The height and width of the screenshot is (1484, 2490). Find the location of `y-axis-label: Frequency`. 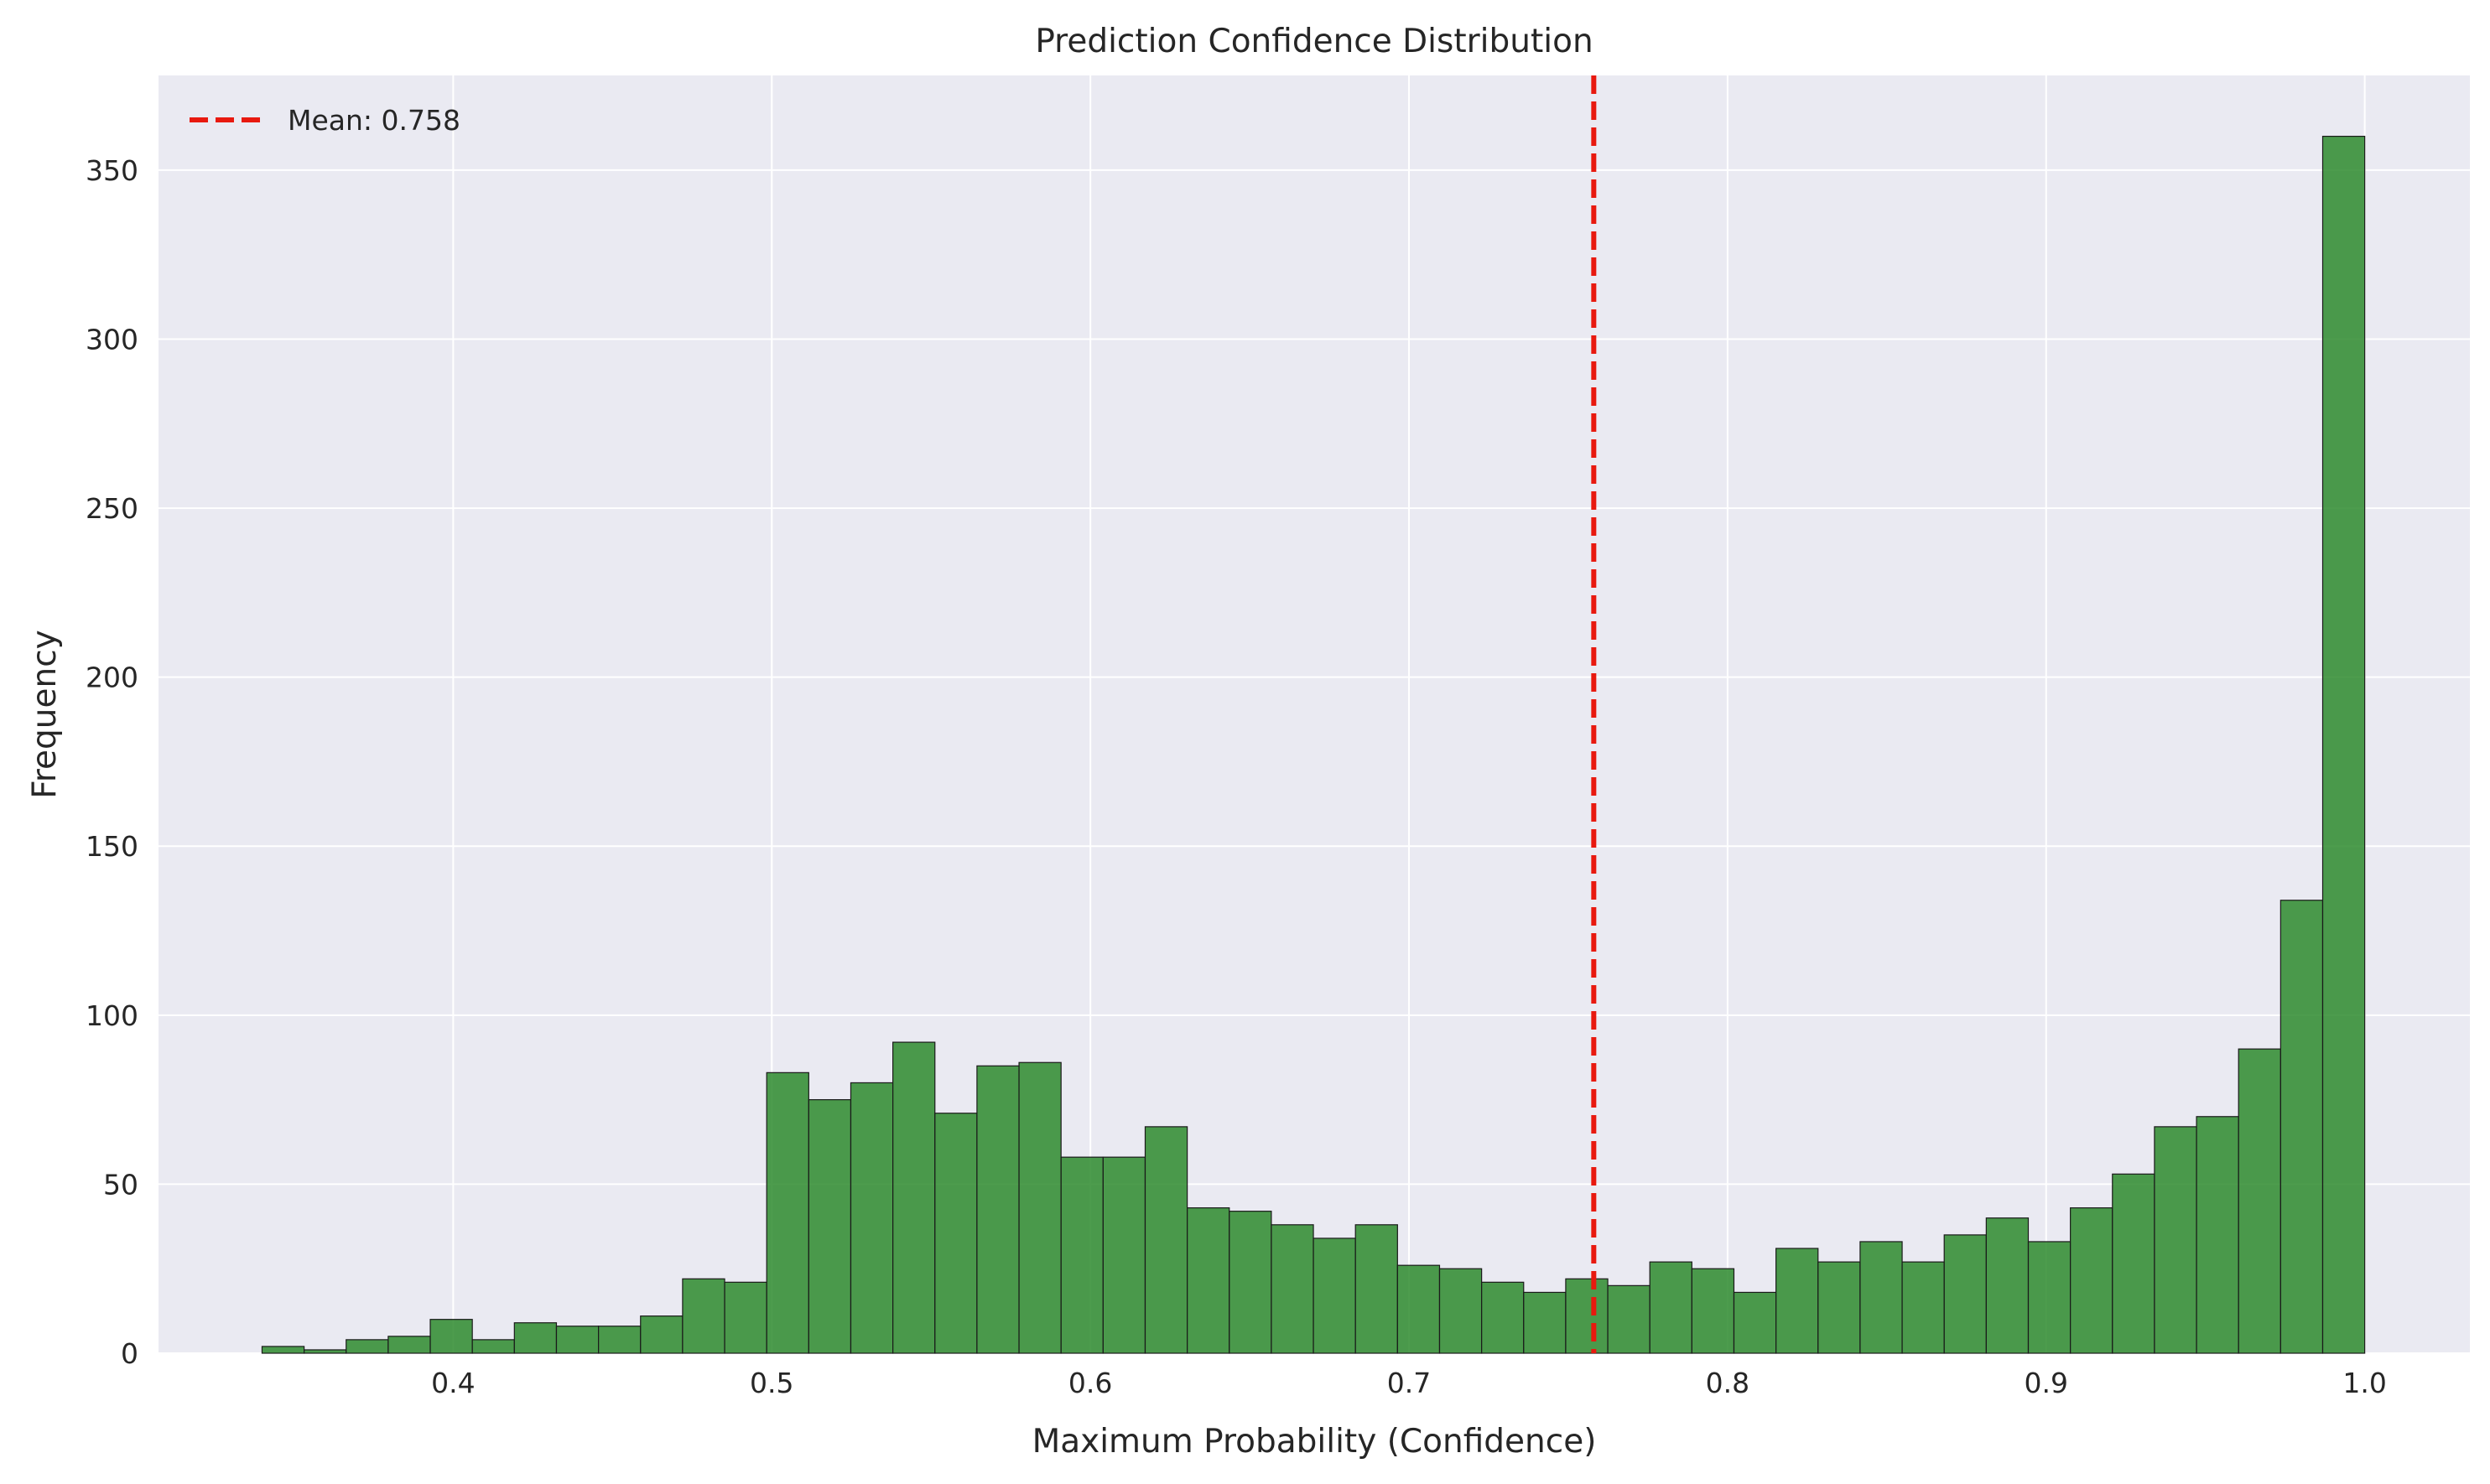

y-axis-label: Frequency is located at coordinates (45, 714).